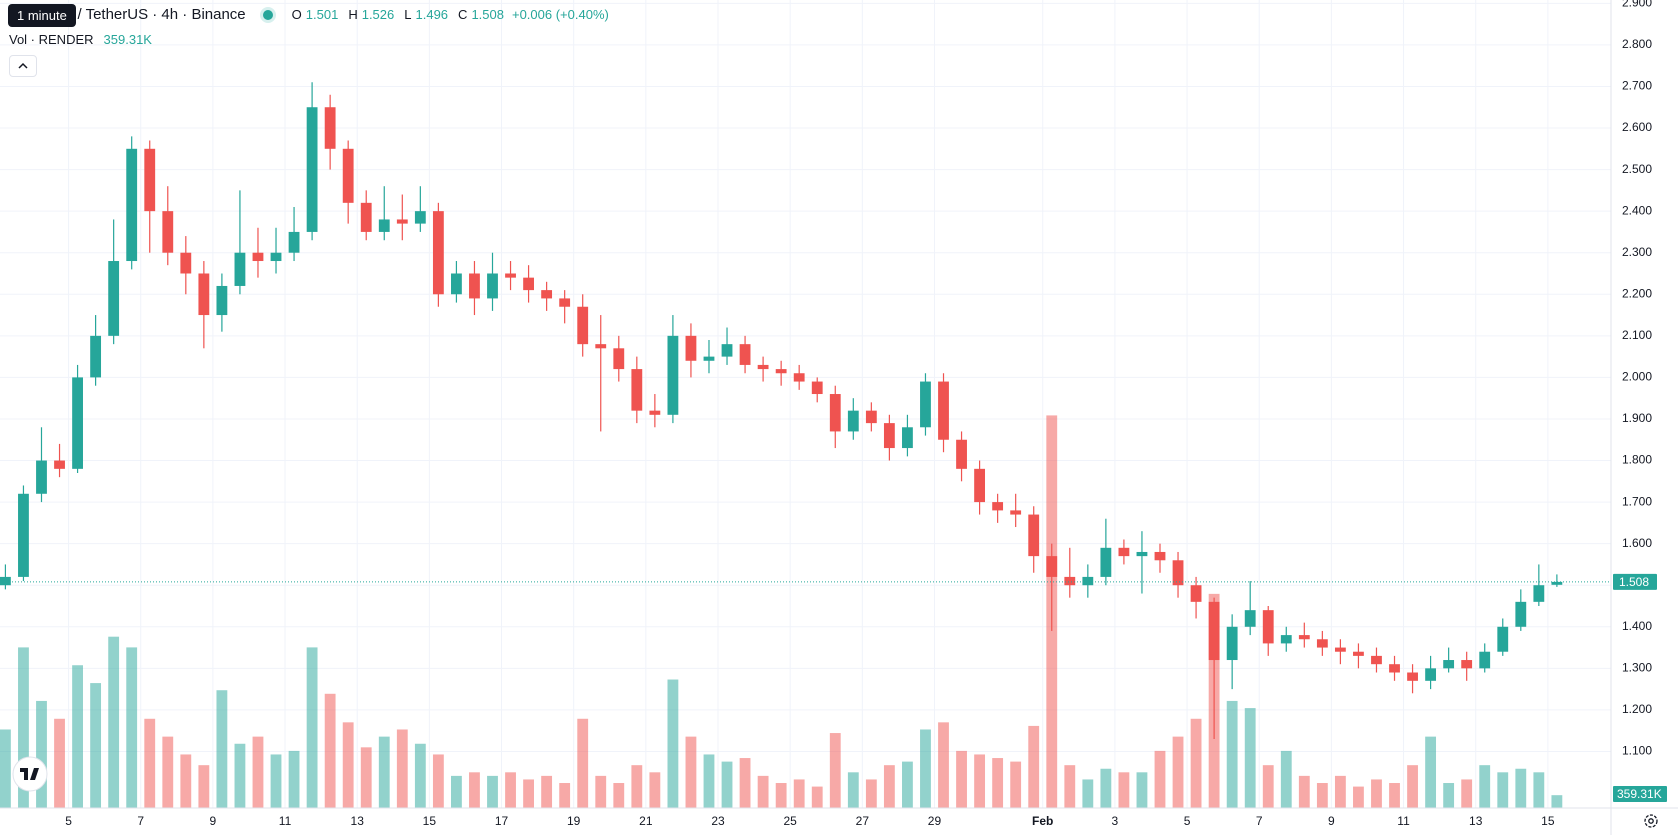 Image resolution: width=1678 pixels, height=835 pixels. I want to click on market-status, so click(267, 14).